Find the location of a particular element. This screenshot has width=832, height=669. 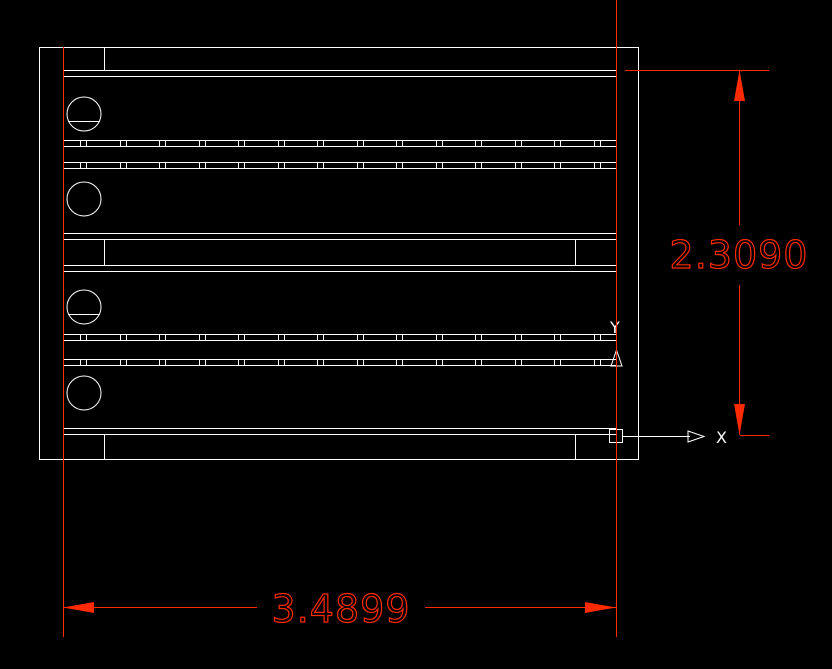

arrowhead-bottom is located at coordinates (739, 419).